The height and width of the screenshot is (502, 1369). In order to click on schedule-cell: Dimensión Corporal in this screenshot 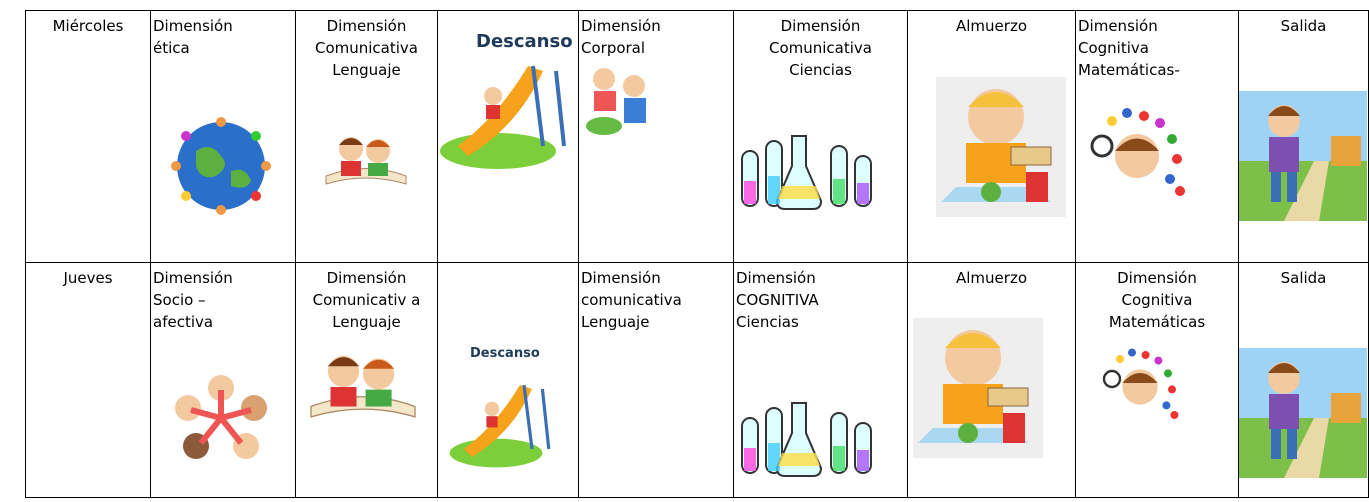, I will do `click(656, 136)`.